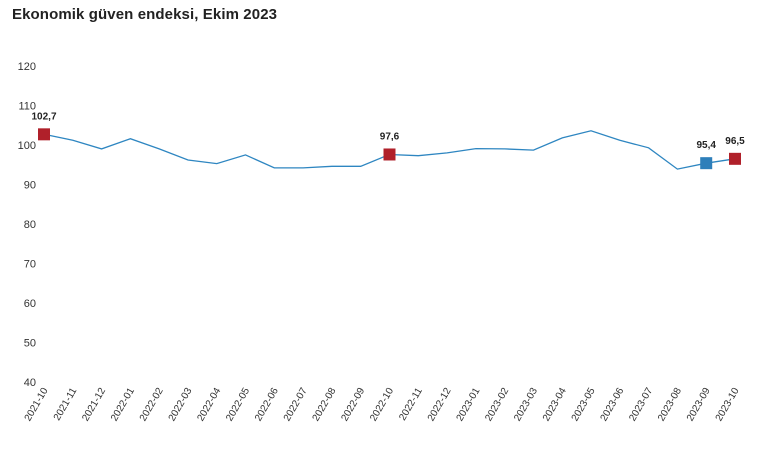  Describe the element at coordinates (123, 405) in the screenshot. I see `x-tick-label: 2022-01` at that location.